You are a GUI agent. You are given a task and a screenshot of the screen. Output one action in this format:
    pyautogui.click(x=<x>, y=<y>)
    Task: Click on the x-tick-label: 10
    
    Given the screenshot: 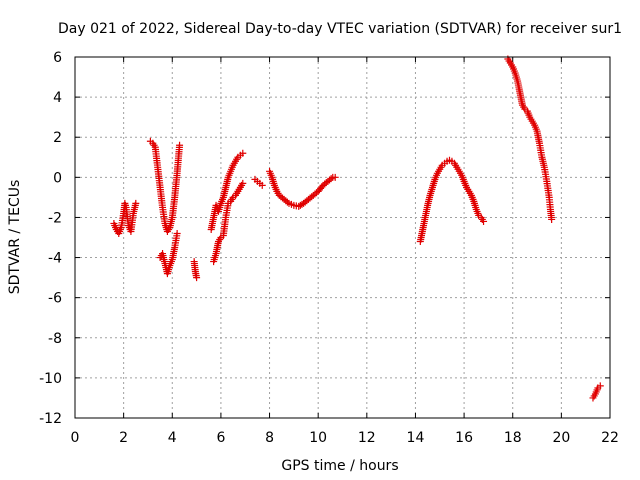 What is the action you would take?
    pyautogui.click(x=318, y=438)
    